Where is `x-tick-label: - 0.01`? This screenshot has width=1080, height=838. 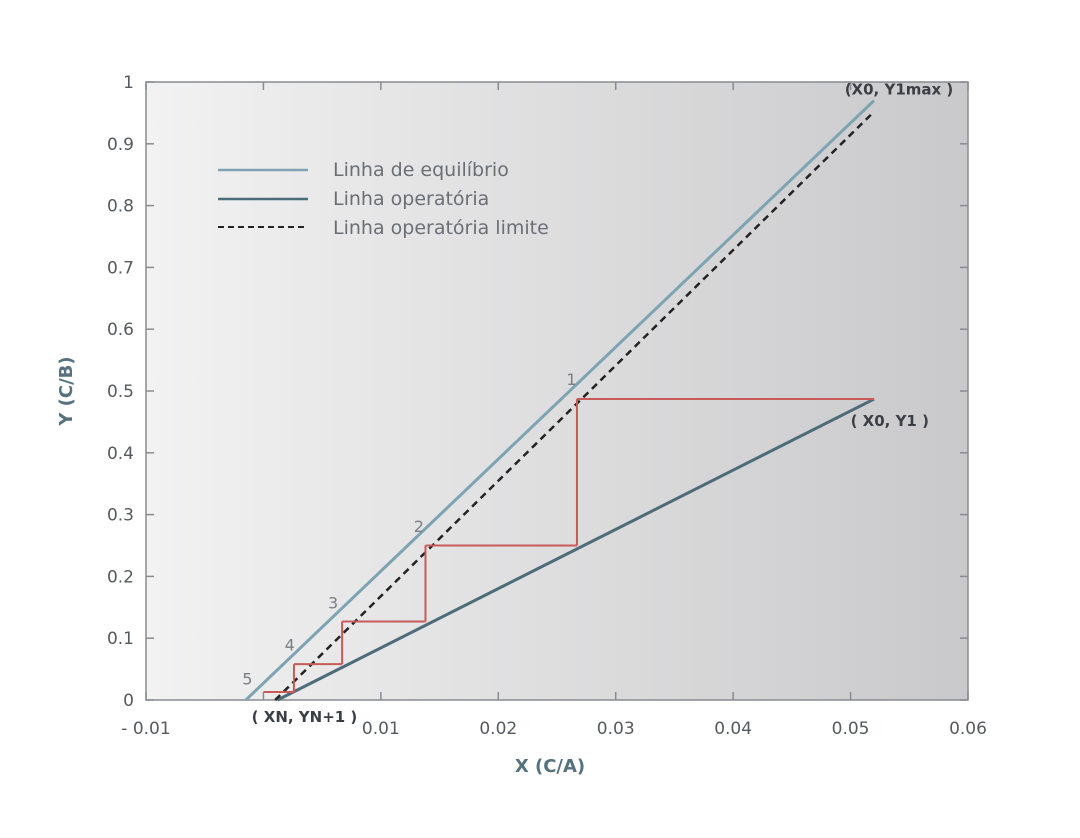 x-tick-label: - 0.01 is located at coordinates (145, 729).